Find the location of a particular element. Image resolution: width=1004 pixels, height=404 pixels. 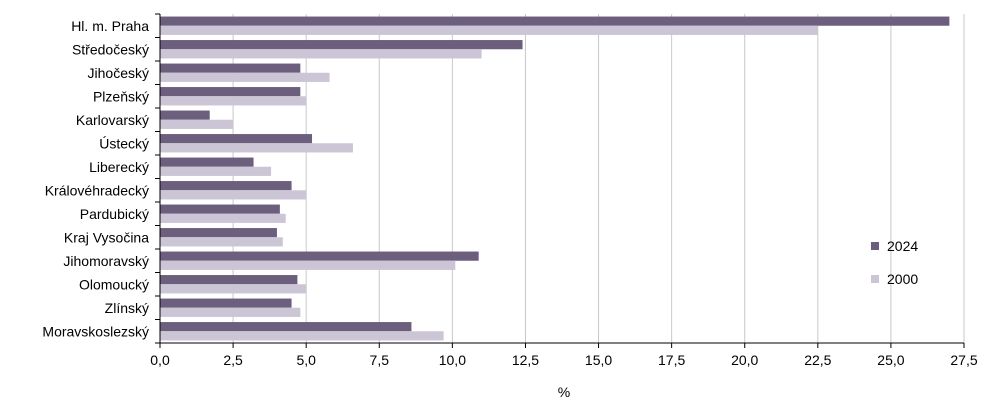

legend-swatch-2024 is located at coordinates (875, 246).